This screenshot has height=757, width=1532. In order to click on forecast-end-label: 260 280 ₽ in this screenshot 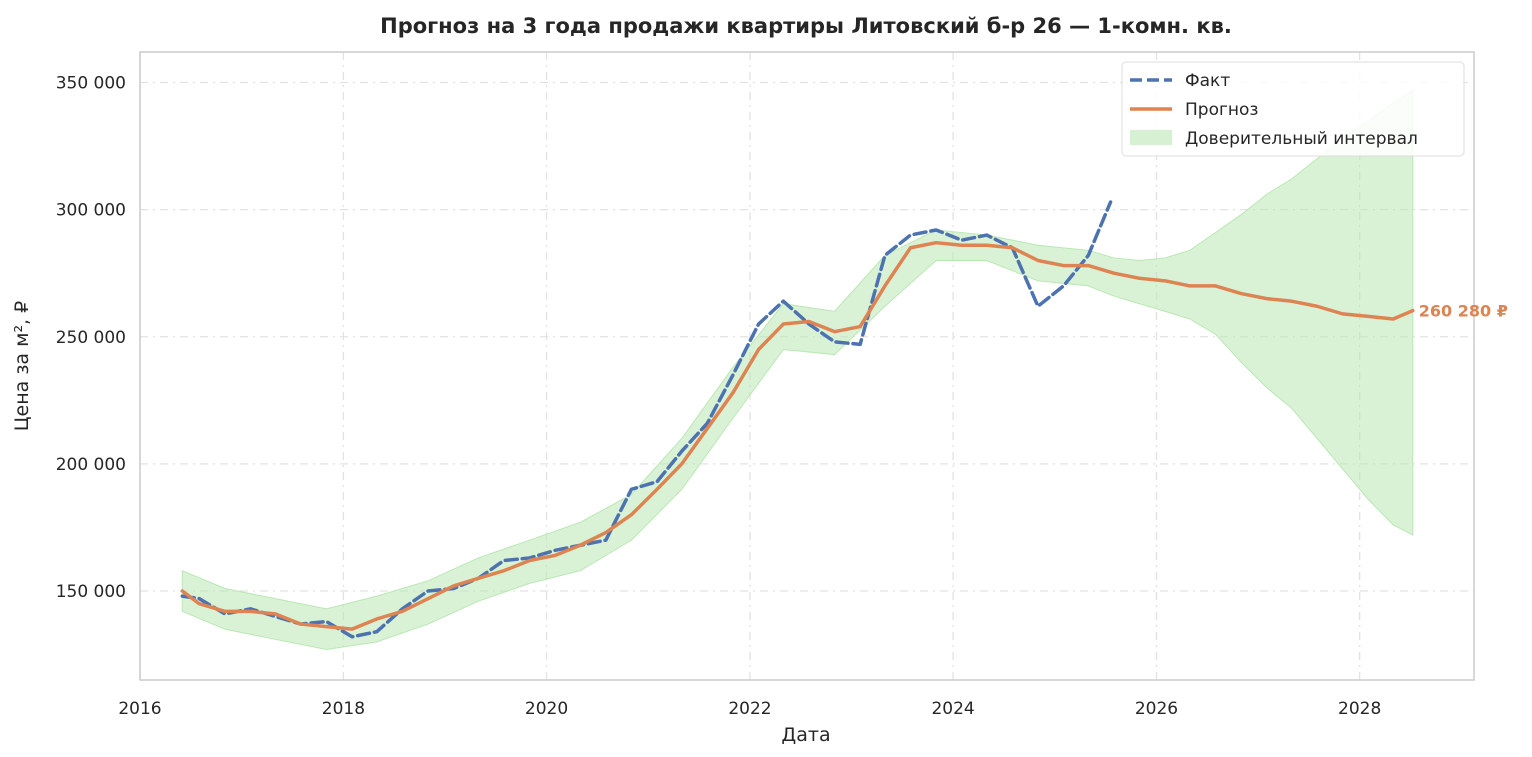, I will do `click(1463, 311)`.